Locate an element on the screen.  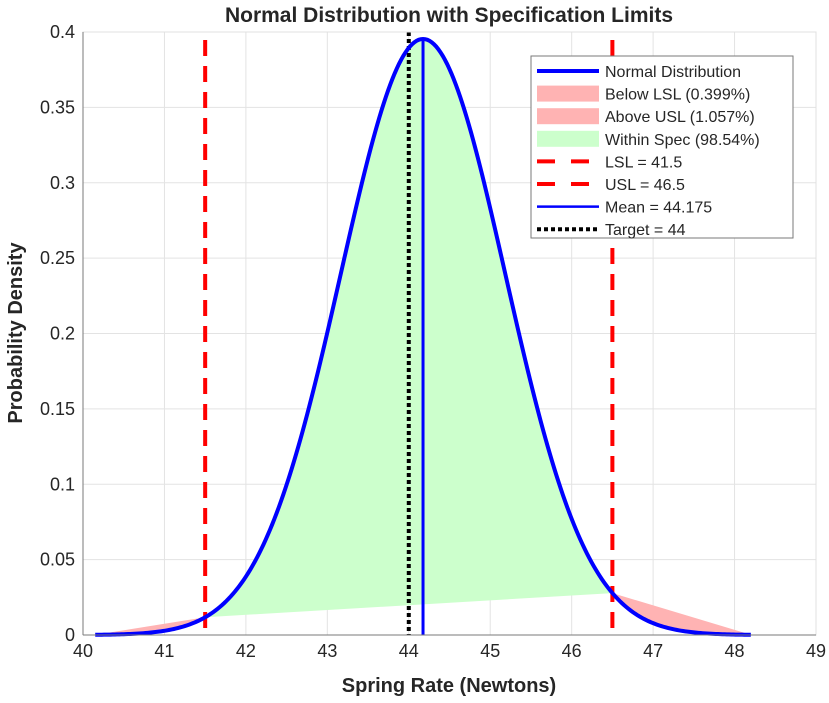
y-tick-label: 0.35 is located at coordinates (57, 107).